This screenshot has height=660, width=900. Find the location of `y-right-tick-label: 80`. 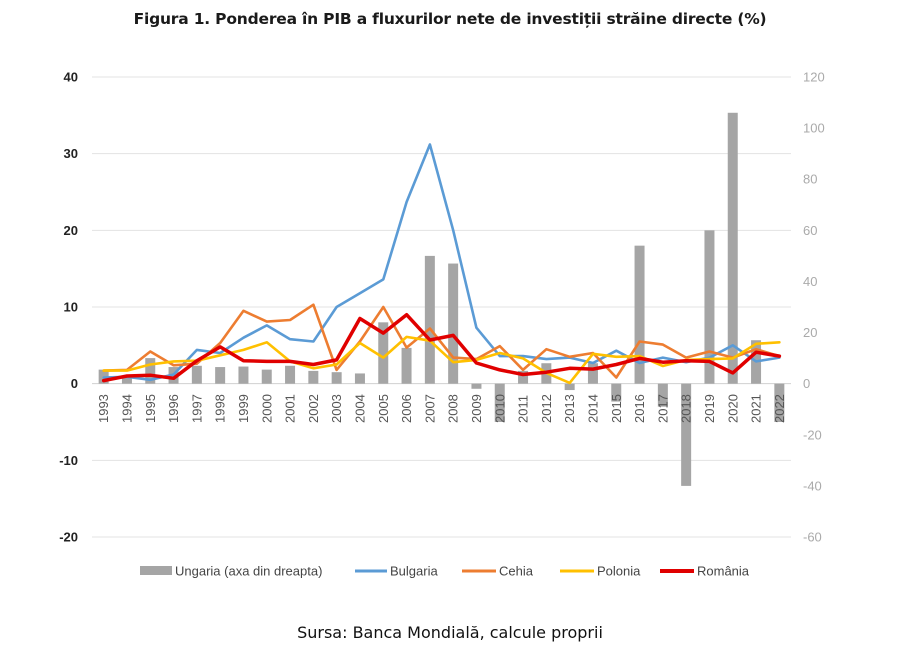

y-right-tick-label: 80 is located at coordinates (810, 179).